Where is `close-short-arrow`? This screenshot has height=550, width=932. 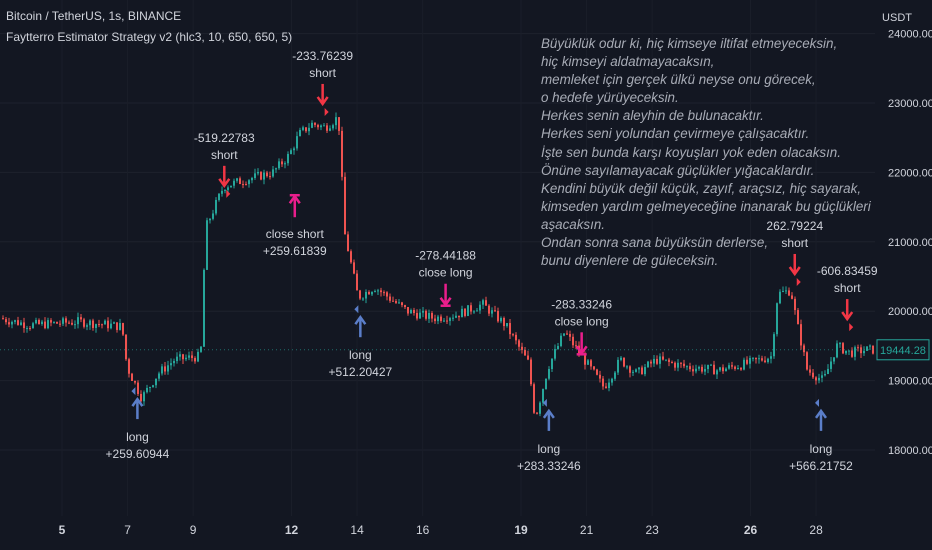 close-short-arrow is located at coordinates (294, 205).